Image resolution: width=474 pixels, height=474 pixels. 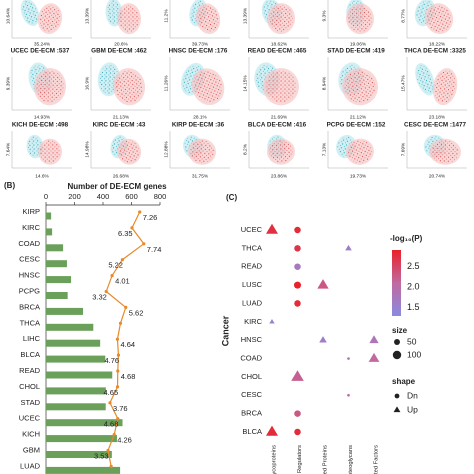 I want to click on y-tick-label: GBM, so click(x=31, y=449).